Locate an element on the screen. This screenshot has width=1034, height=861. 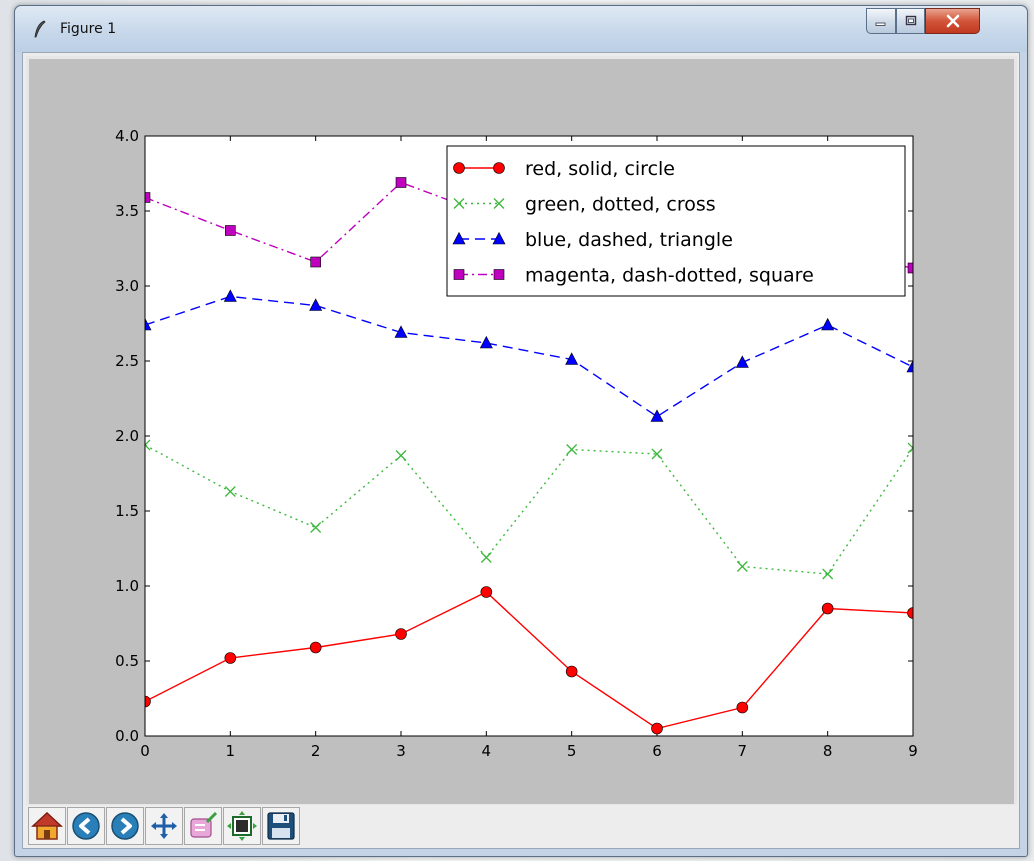
y-tick-label: 3.5 is located at coordinates (127, 211).